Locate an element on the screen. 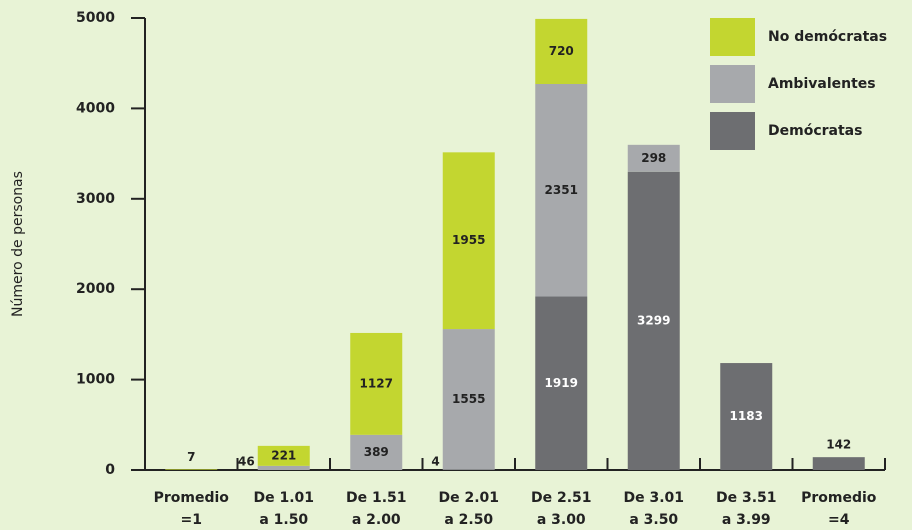 The height and width of the screenshot is (530, 912). x-tick-label: De 3.01 is located at coordinates (653, 498).